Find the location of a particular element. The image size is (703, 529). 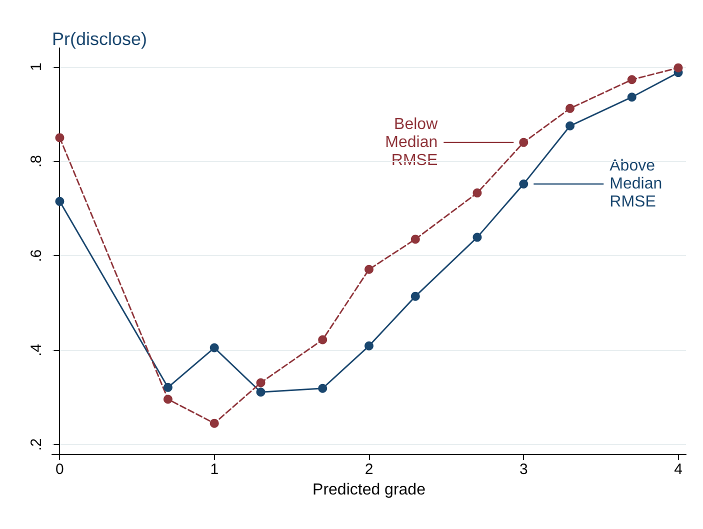

x-tick-label: 4 is located at coordinates (678, 469).